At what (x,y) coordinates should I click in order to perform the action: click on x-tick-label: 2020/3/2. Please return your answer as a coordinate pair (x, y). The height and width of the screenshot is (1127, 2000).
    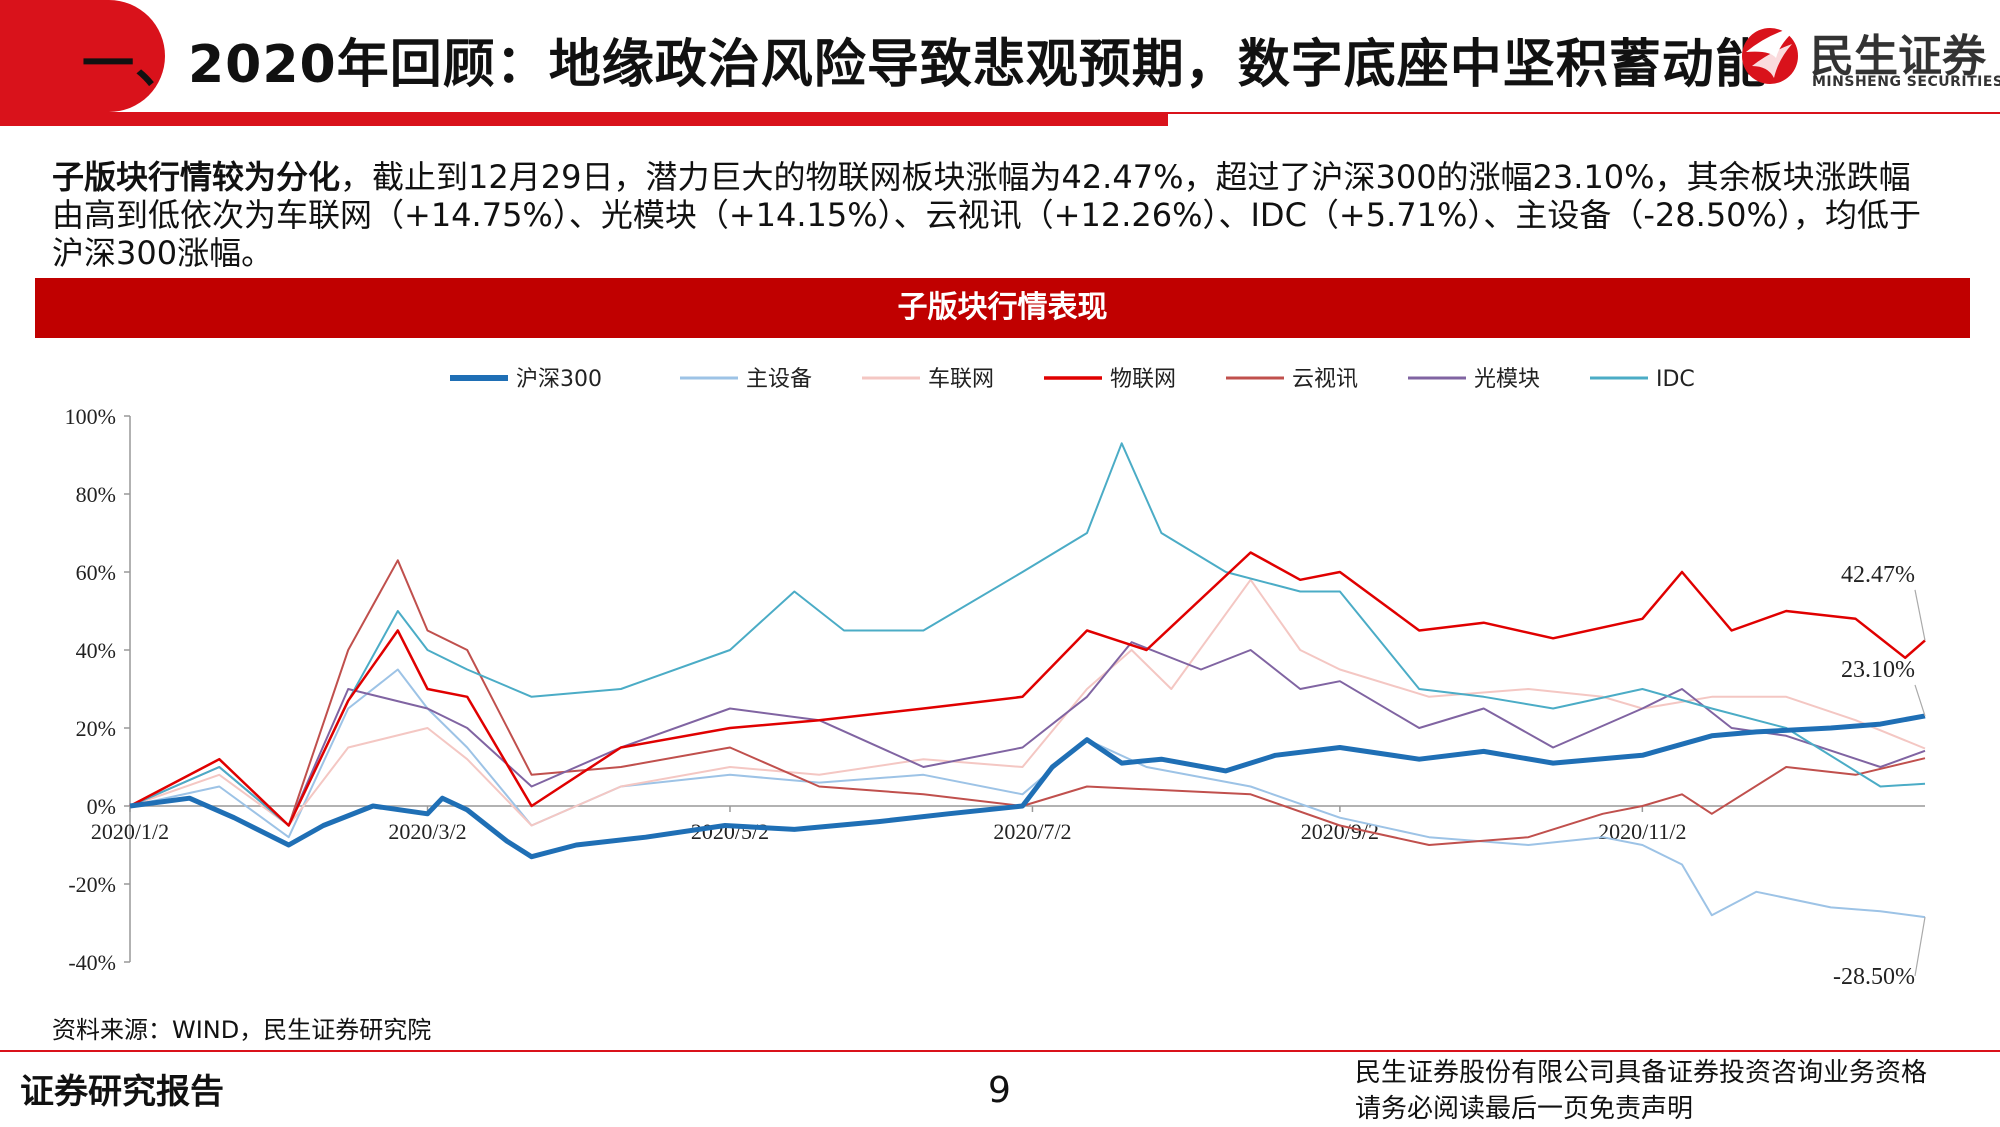
    Looking at the image, I should click on (427, 831).